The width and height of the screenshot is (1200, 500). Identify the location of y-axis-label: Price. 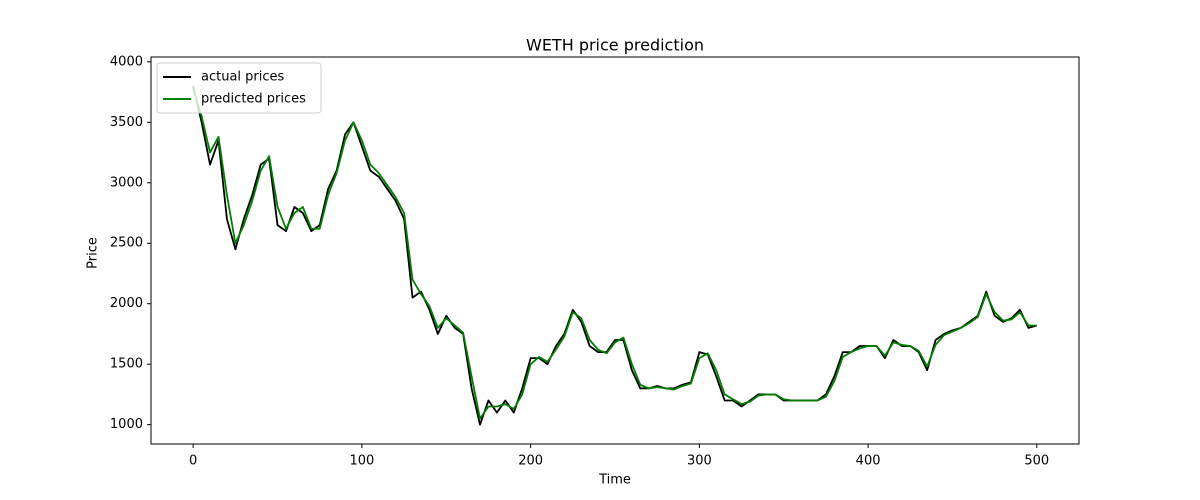
(93, 253).